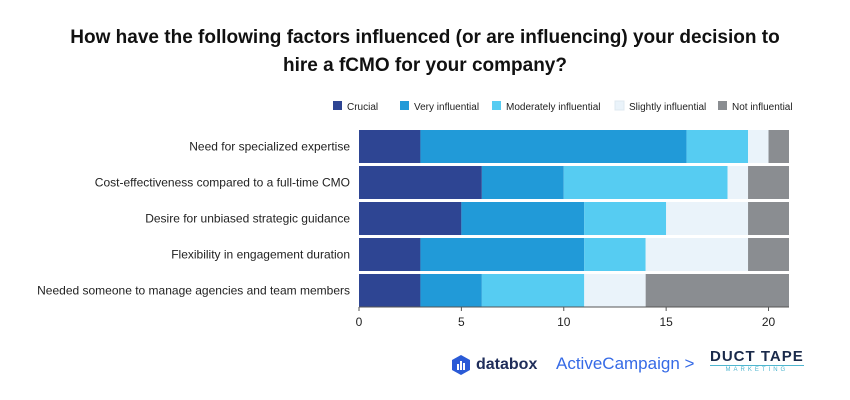  Describe the element at coordinates (446, 107) in the screenshot. I see `legend-label: Very influential` at that location.